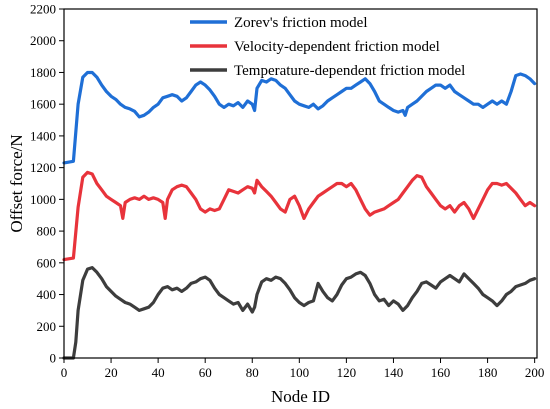 The height and width of the screenshot is (409, 550). Describe the element at coordinates (111, 372) in the screenshot. I see `x-tick-label: 20` at that location.